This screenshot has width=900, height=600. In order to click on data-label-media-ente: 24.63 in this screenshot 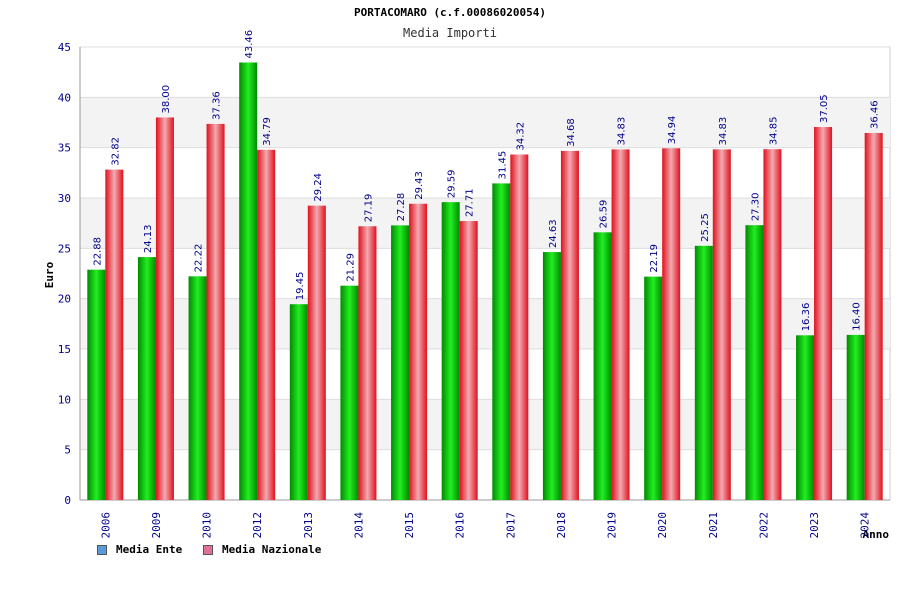, I will do `click(553, 233)`.